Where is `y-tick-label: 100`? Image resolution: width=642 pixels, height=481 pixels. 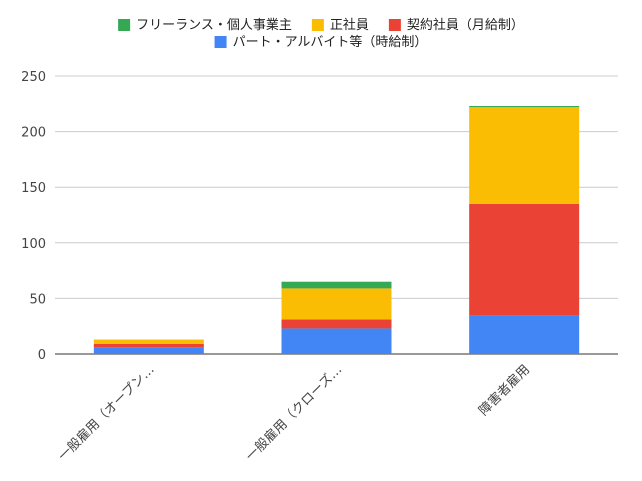 y-tick-label: 100 is located at coordinates (33, 244).